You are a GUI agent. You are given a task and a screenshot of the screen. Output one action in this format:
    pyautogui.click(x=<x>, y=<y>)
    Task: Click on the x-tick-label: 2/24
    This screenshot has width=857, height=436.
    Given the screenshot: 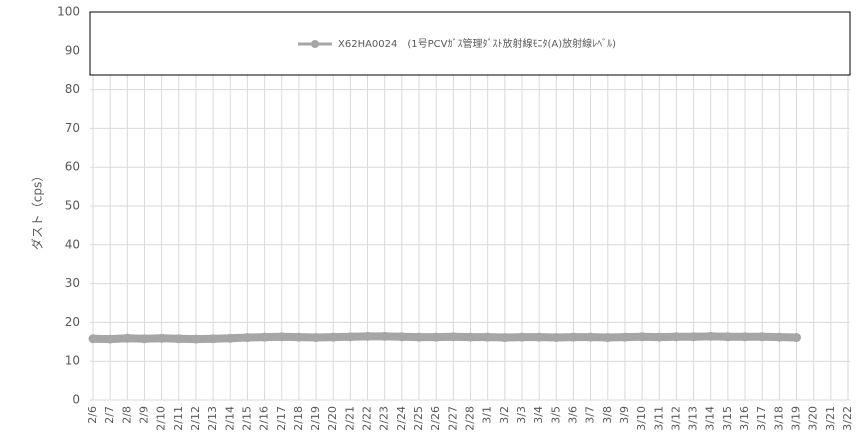 What is the action you would take?
    pyautogui.click(x=401, y=418)
    